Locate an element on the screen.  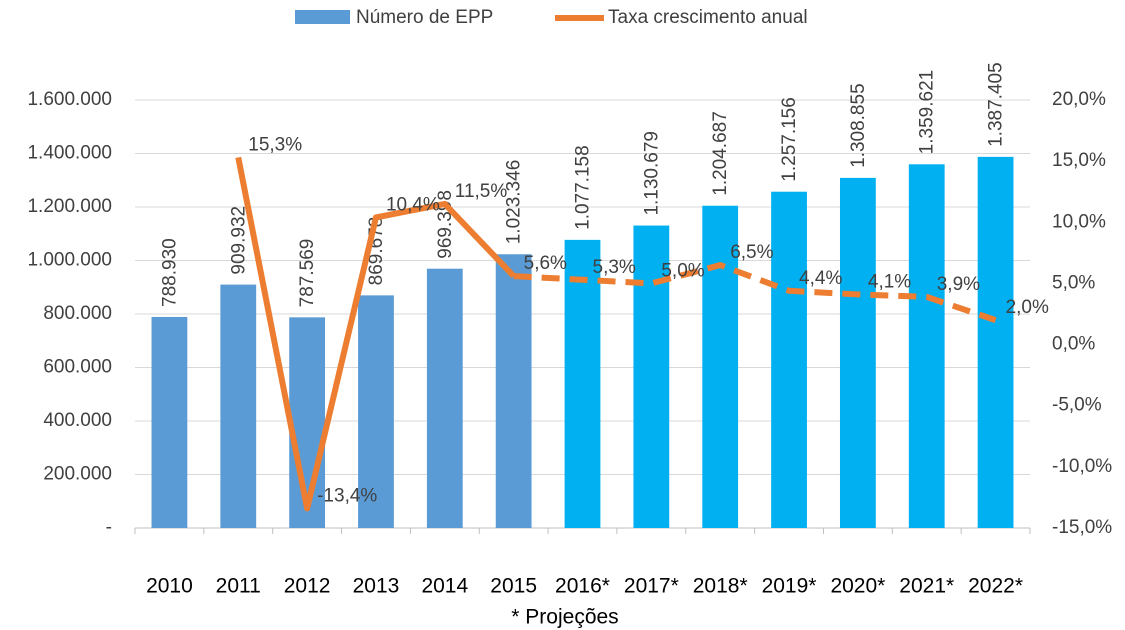
x-tick-label: 2021* is located at coordinates (926, 586).